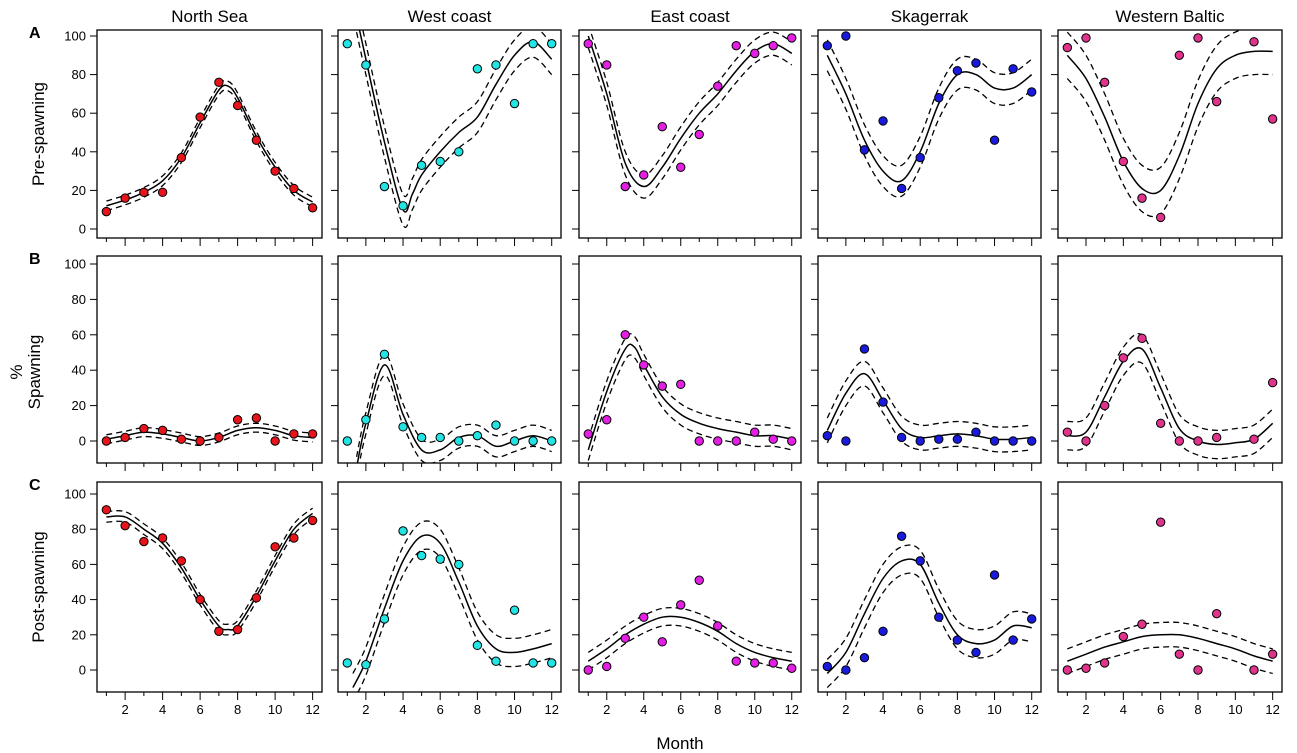 The height and width of the screenshot is (753, 1297). What do you see at coordinates (193, 599) in the screenshot?
I see `panel-c-north-sea: 2 4 6 8 10 12 0 20 40 60 80 100` at bounding box center [193, 599].